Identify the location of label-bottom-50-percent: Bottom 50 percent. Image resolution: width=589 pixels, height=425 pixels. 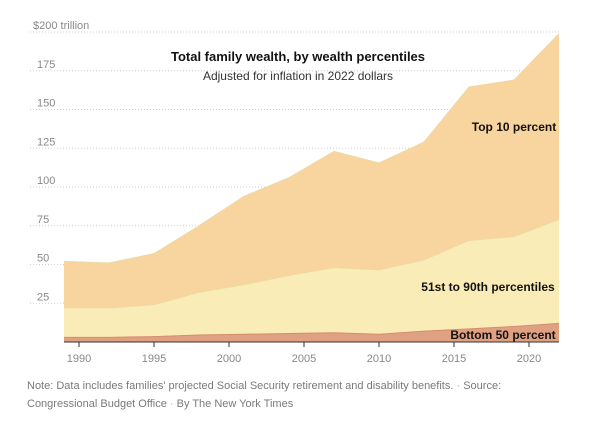
(502, 335).